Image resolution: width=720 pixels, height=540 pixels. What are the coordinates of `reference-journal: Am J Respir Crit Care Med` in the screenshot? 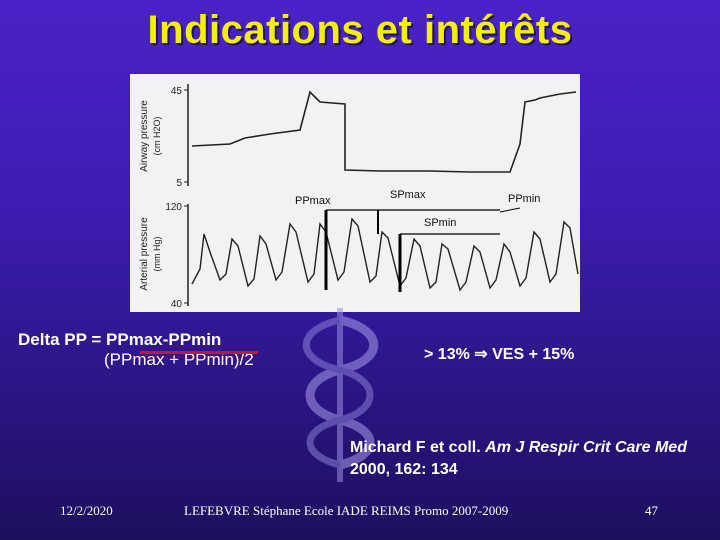 It's located at (586, 447).